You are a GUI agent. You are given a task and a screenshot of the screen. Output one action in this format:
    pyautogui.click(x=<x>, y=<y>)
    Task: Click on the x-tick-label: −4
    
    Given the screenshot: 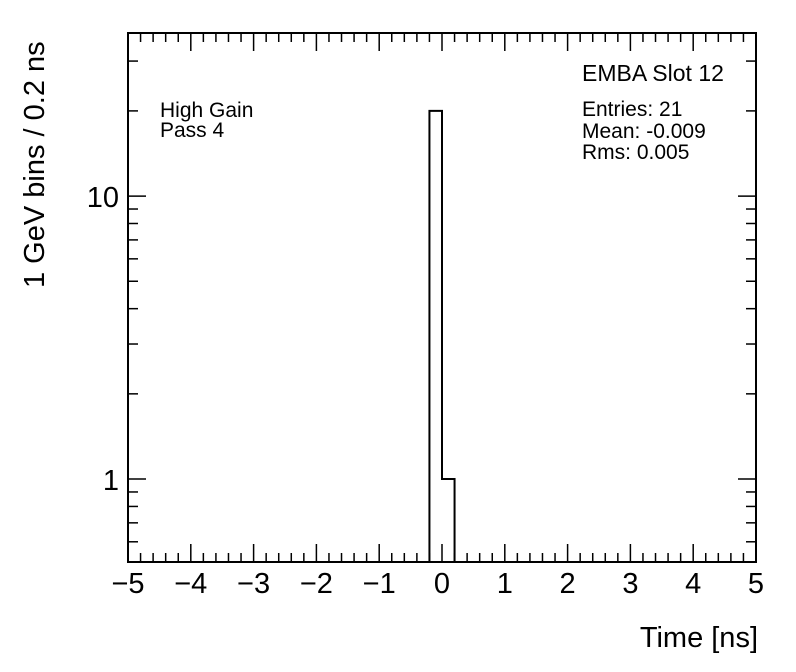 What is the action you would take?
    pyautogui.click(x=190, y=584)
    